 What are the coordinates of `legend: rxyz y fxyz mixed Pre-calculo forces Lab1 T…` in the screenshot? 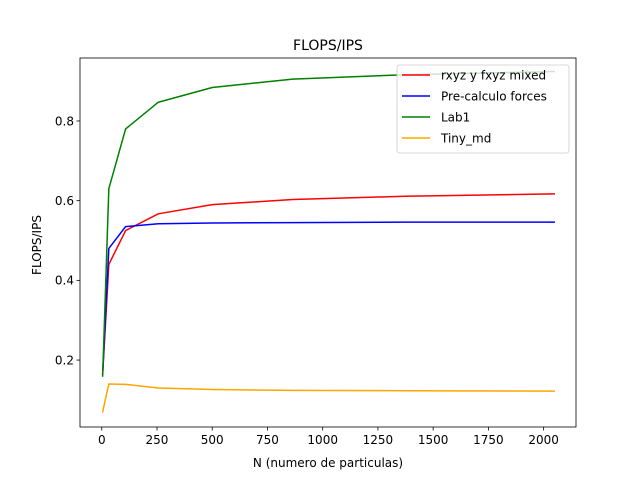 It's located at (483, 109).